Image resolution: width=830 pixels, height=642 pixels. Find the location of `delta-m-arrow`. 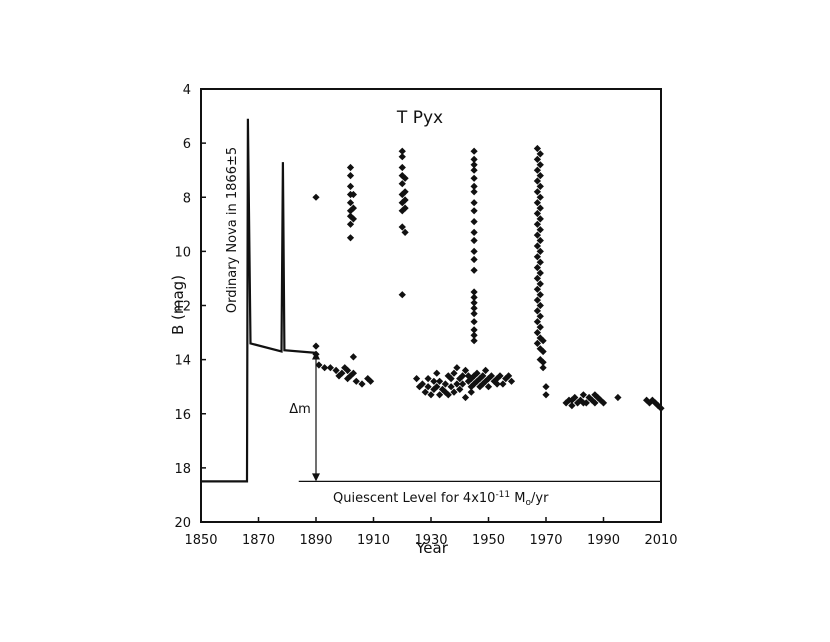

delta-m-arrow is located at coordinates (316, 416).